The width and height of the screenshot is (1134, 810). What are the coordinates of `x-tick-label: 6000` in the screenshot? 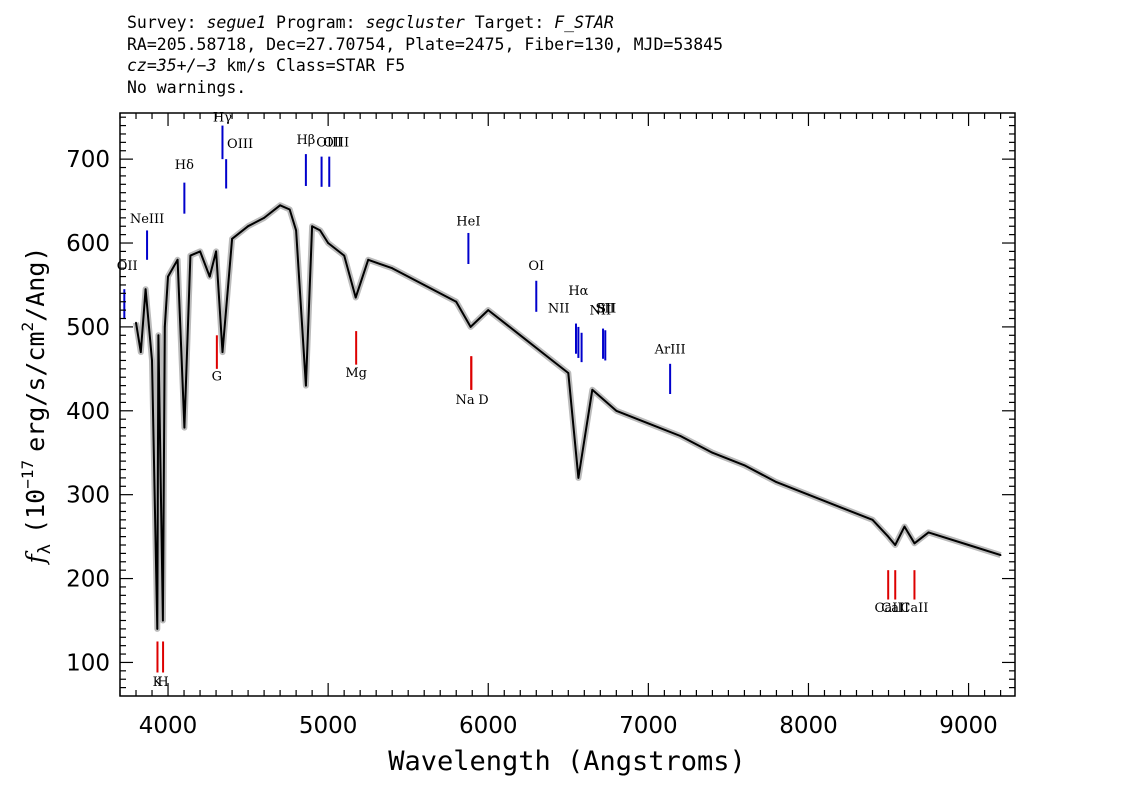 It's located at (488, 726).